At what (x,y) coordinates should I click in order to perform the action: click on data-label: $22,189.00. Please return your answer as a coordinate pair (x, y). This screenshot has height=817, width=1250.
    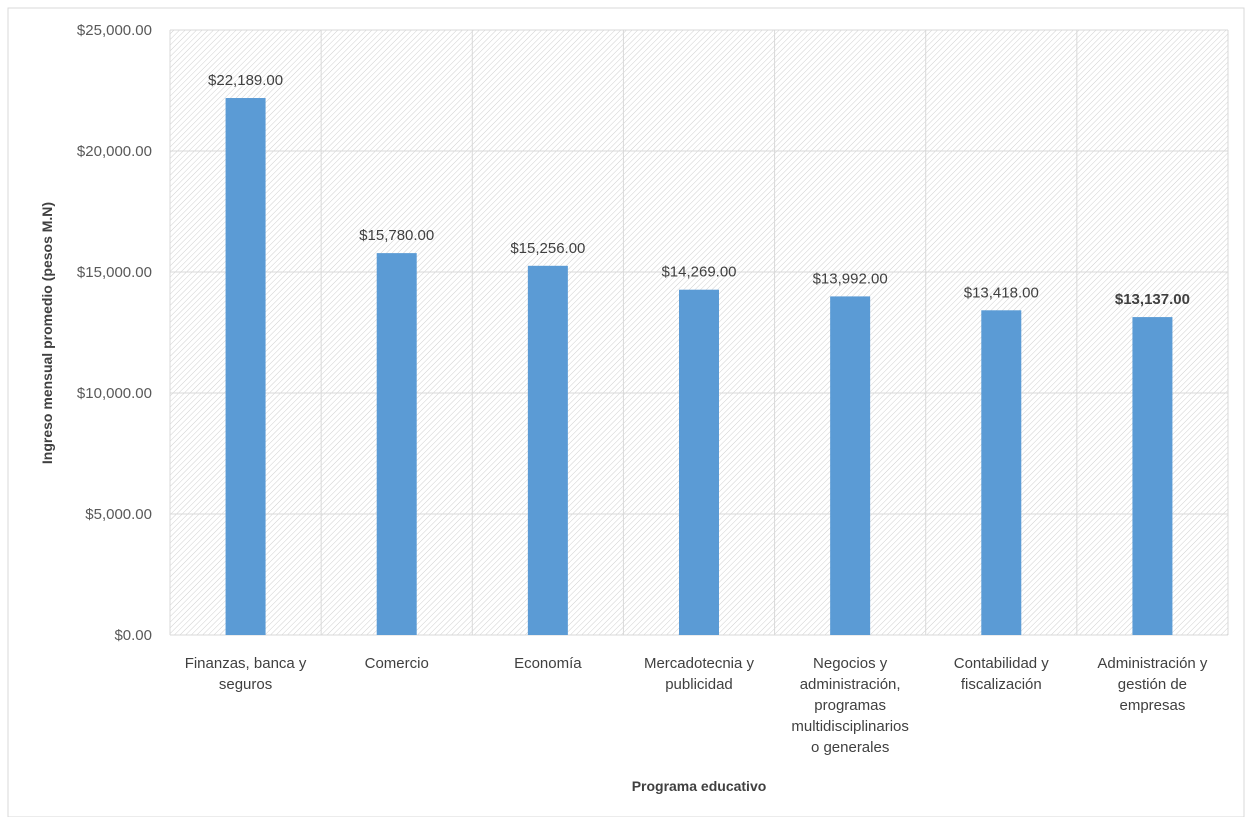
    Looking at the image, I should click on (245, 80).